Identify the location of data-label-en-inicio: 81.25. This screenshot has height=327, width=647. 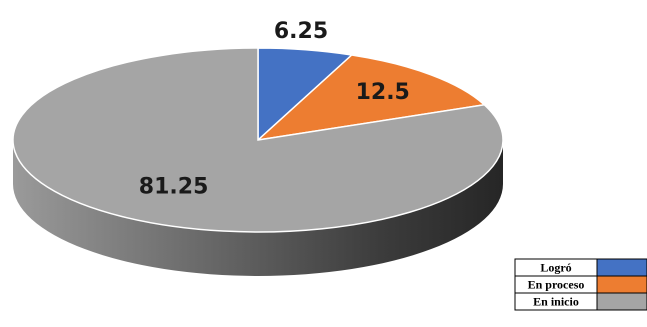
(174, 186).